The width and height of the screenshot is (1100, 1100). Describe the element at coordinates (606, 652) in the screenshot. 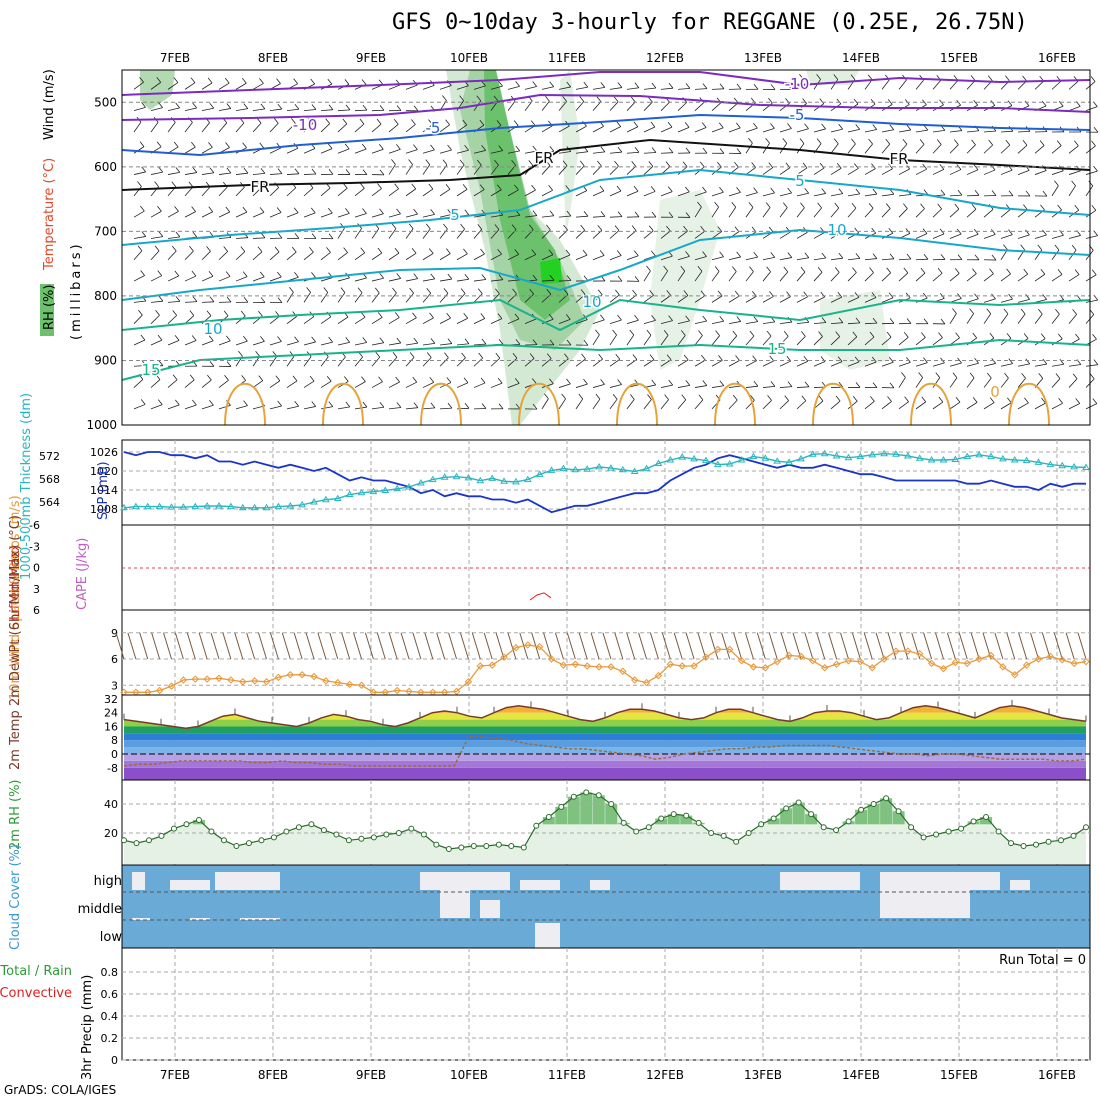

I see `wind10m-panel-frame` at that location.